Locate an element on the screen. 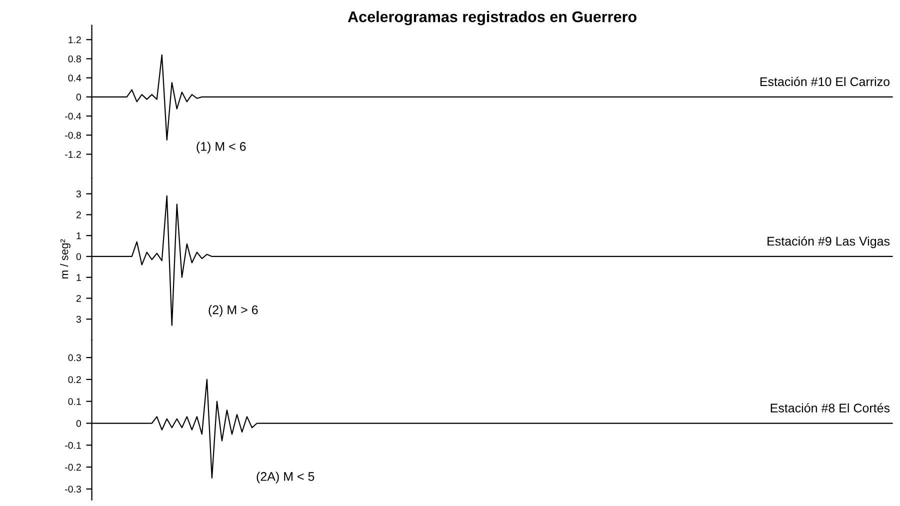  y-tick-label: -0.1 is located at coordinates (73, 445).